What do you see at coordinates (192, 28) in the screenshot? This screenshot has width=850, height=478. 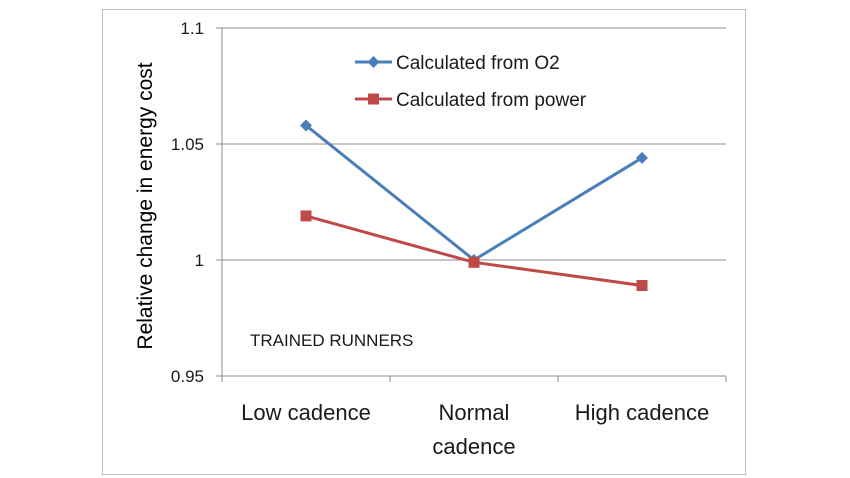 I see `y-tick-label: 1.1` at bounding box center [192, 28].